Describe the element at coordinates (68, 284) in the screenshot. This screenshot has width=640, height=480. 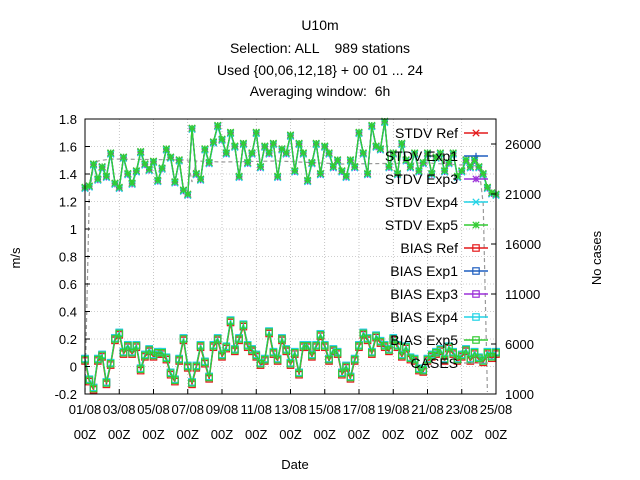
I see `y-tick-label: 0.6` at that location.